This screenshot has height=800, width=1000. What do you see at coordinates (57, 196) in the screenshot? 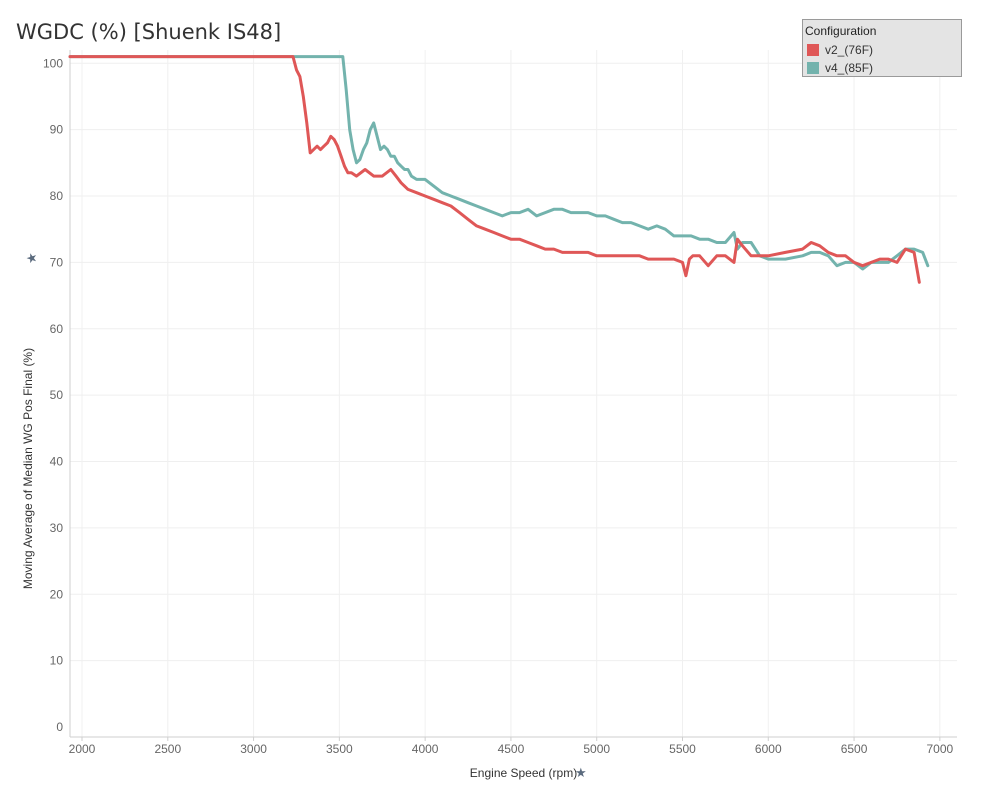
I see `y-tick-label-80: 80` at bounding box center [57, 196].